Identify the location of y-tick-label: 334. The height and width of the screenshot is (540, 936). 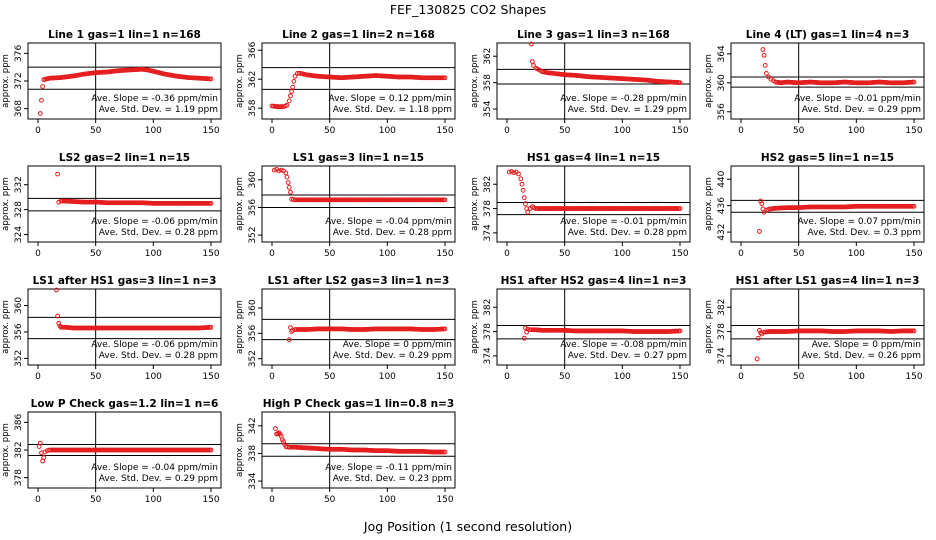
(253, 480).